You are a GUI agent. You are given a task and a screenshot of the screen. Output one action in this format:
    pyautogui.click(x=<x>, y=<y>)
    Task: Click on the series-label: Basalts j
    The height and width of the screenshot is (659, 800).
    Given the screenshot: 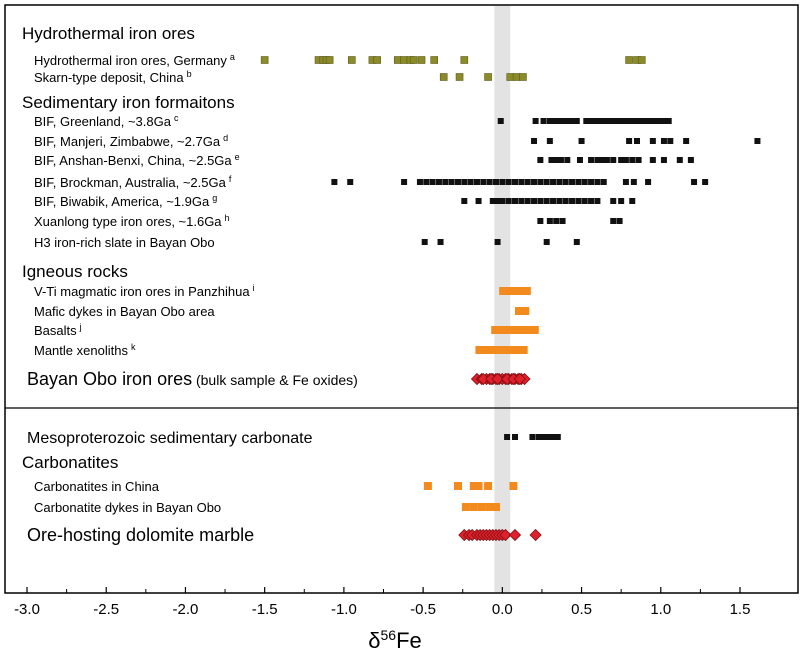 What is the action you would take?
    pyautogui.click(x=58, y=330)
    